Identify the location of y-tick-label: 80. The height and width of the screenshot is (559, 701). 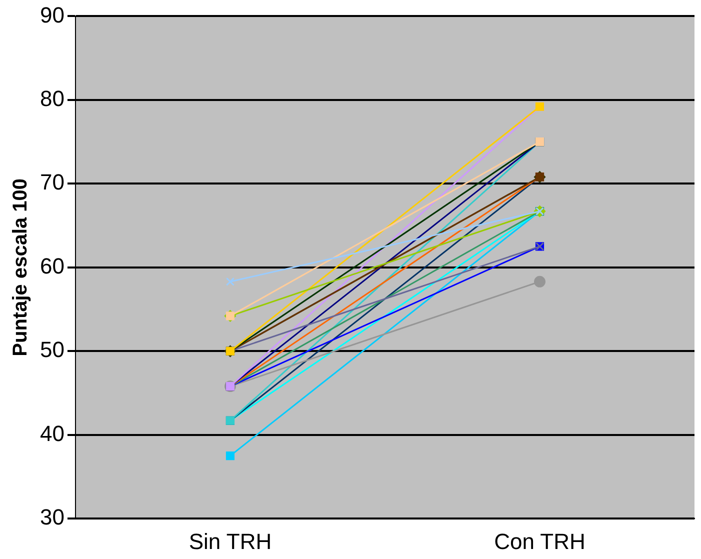
(52, 98).